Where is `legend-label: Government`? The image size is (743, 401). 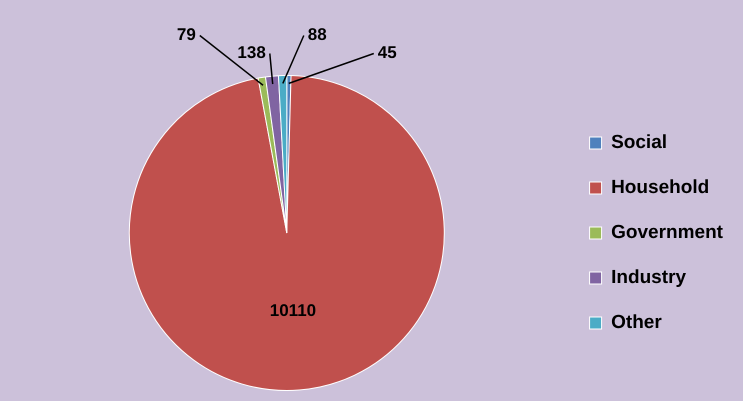
legend-label: Government is located at coordinates (667, 233).